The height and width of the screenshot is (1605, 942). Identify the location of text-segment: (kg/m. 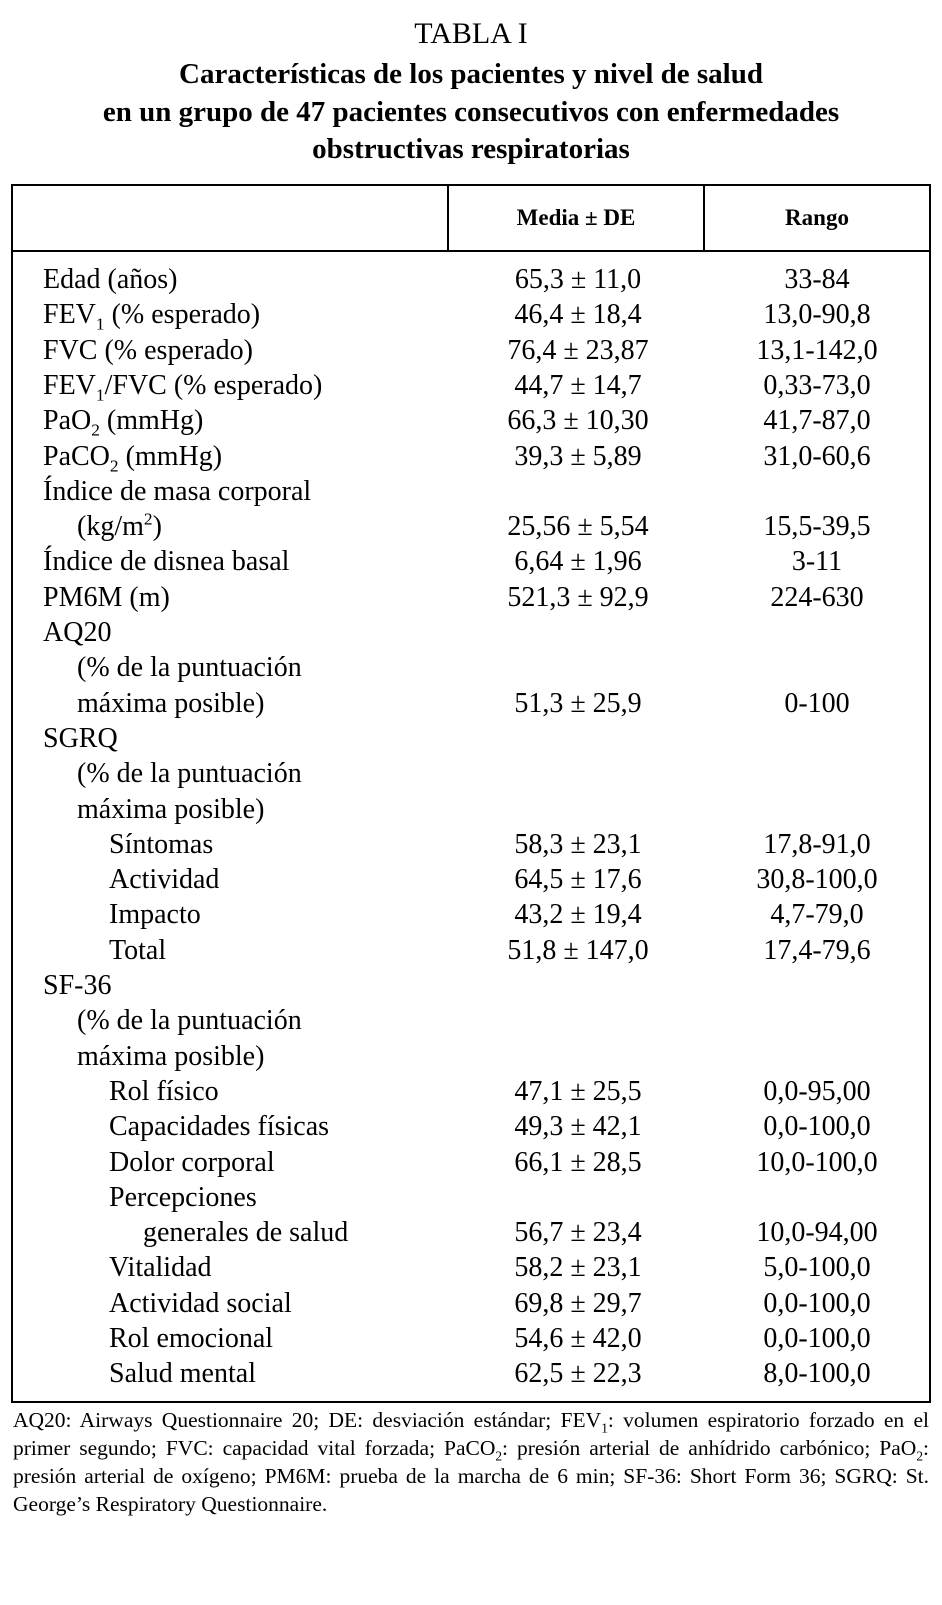
(110, 527).